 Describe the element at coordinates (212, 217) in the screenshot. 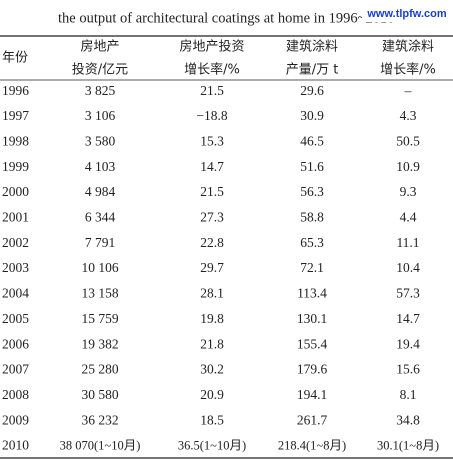

I see `table-cell: 27.3` at that location.